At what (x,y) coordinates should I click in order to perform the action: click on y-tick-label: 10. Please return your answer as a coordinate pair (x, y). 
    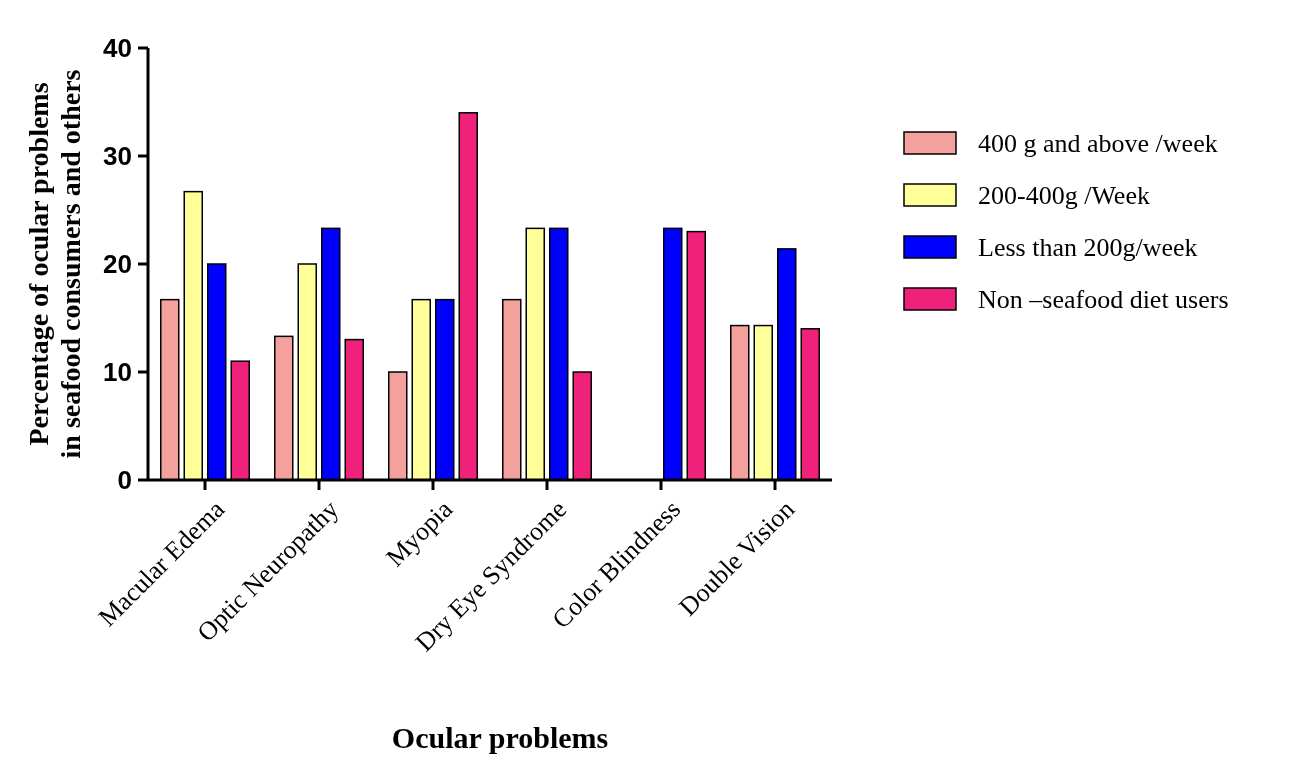
    Looking at the image, I should click on (117, 372).